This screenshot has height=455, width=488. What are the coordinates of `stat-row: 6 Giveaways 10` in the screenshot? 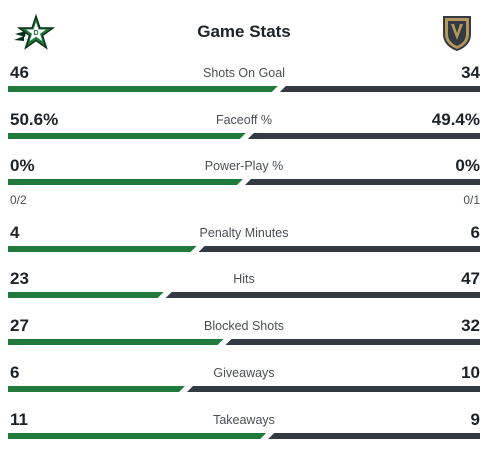 It's located at (244, 385).